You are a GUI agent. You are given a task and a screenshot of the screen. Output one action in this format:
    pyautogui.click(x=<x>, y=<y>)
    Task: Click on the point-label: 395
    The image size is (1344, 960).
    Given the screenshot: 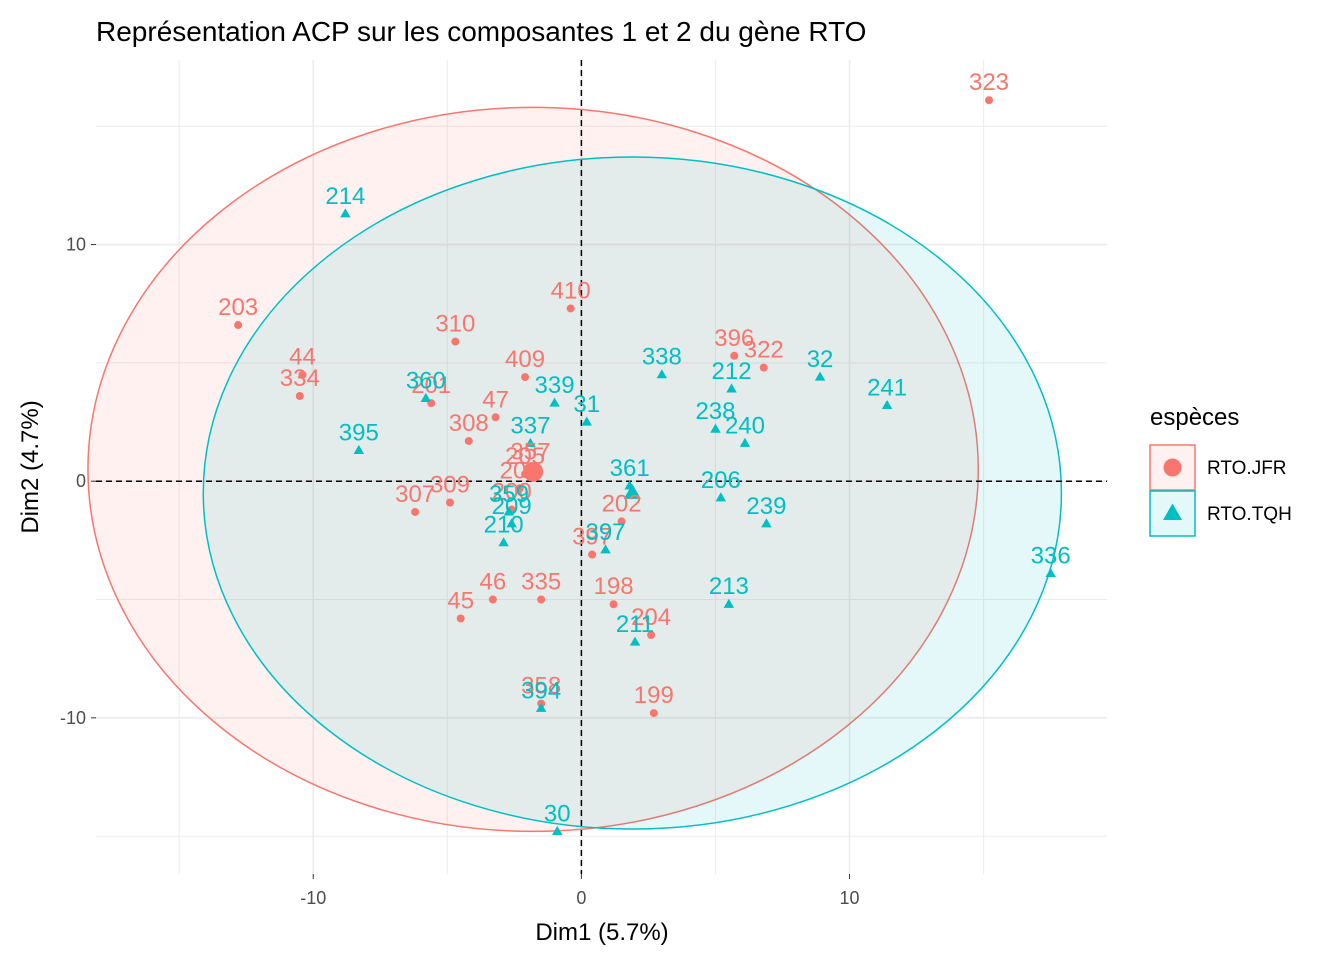 What is the action you would take?
    pyautogui.click(x=359, y=432)
    